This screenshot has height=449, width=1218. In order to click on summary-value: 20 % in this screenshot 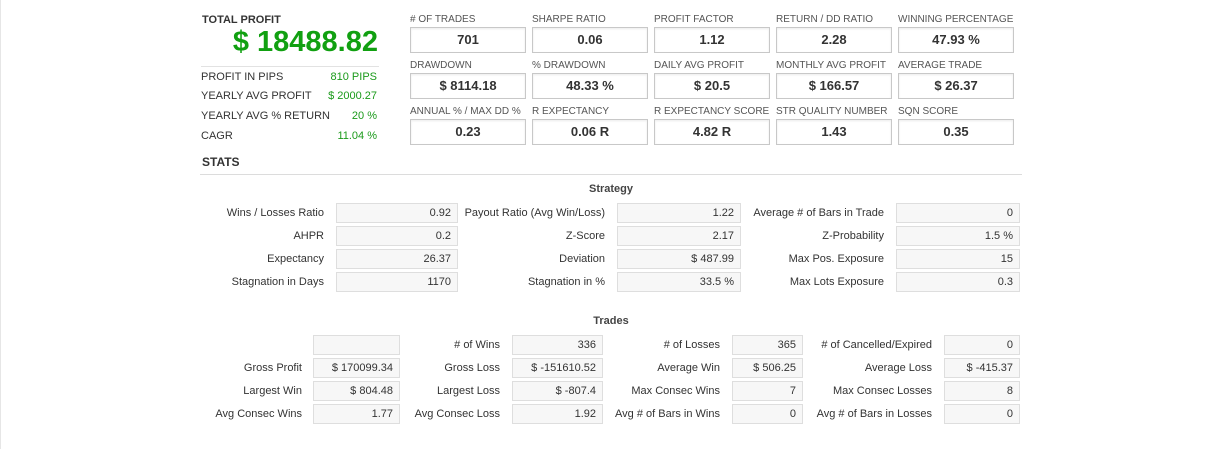, I will do `click(364, 116)`.